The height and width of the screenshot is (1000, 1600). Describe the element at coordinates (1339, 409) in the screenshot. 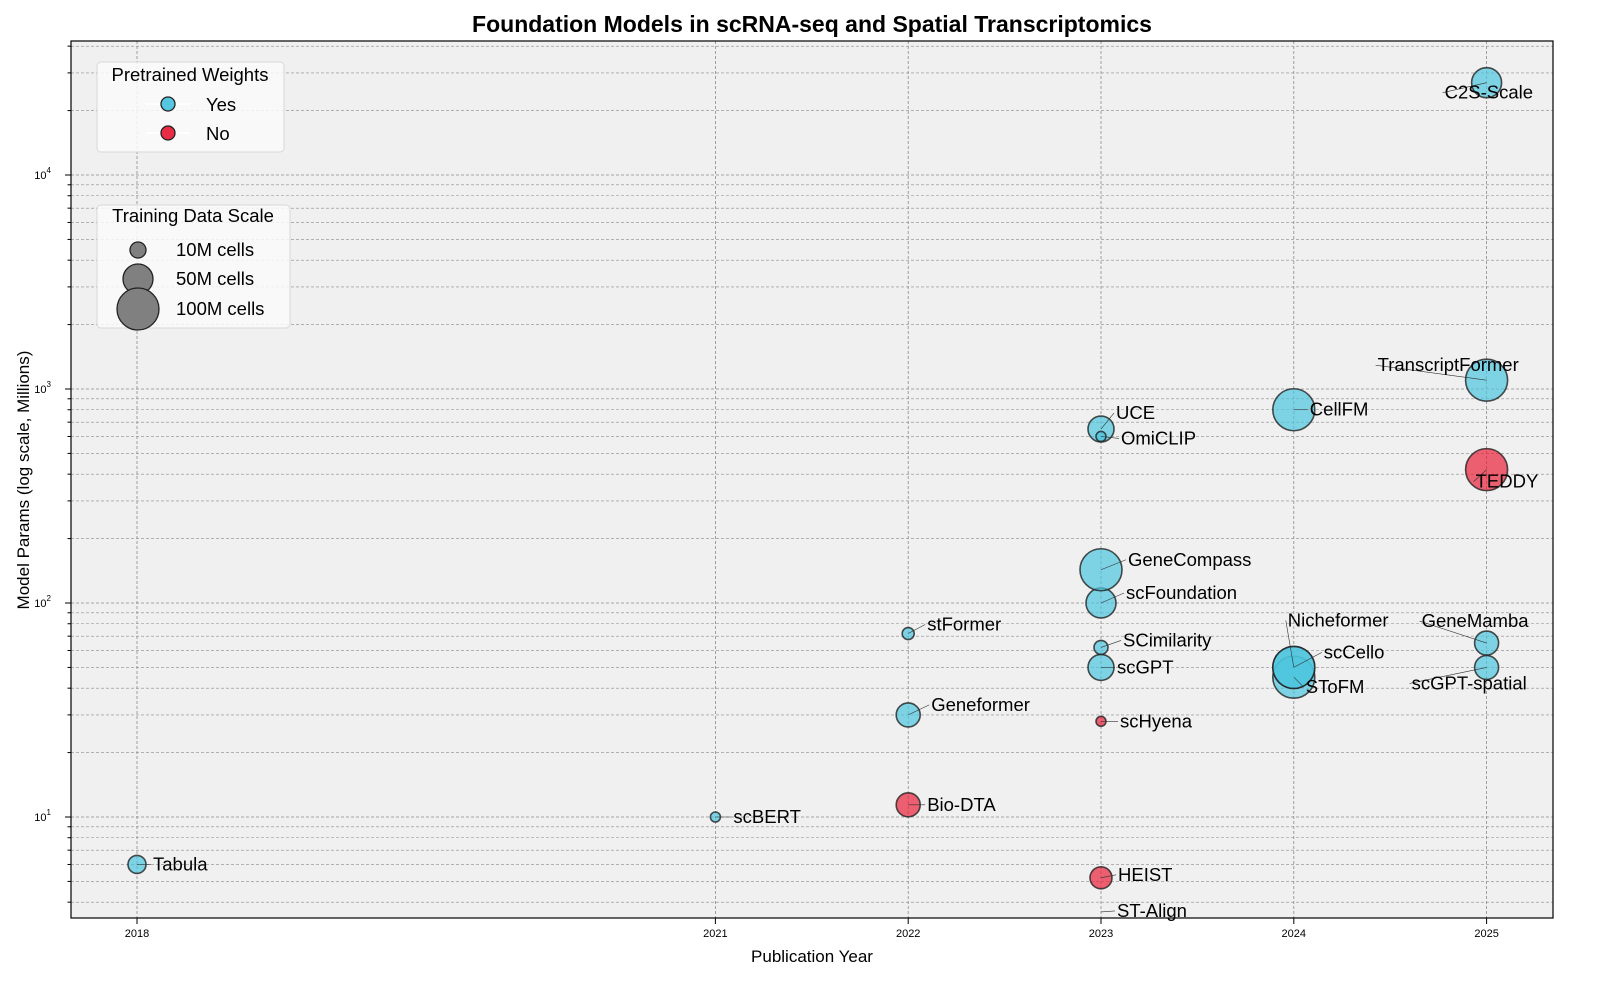

I see `point-label: CellFM` at that location.